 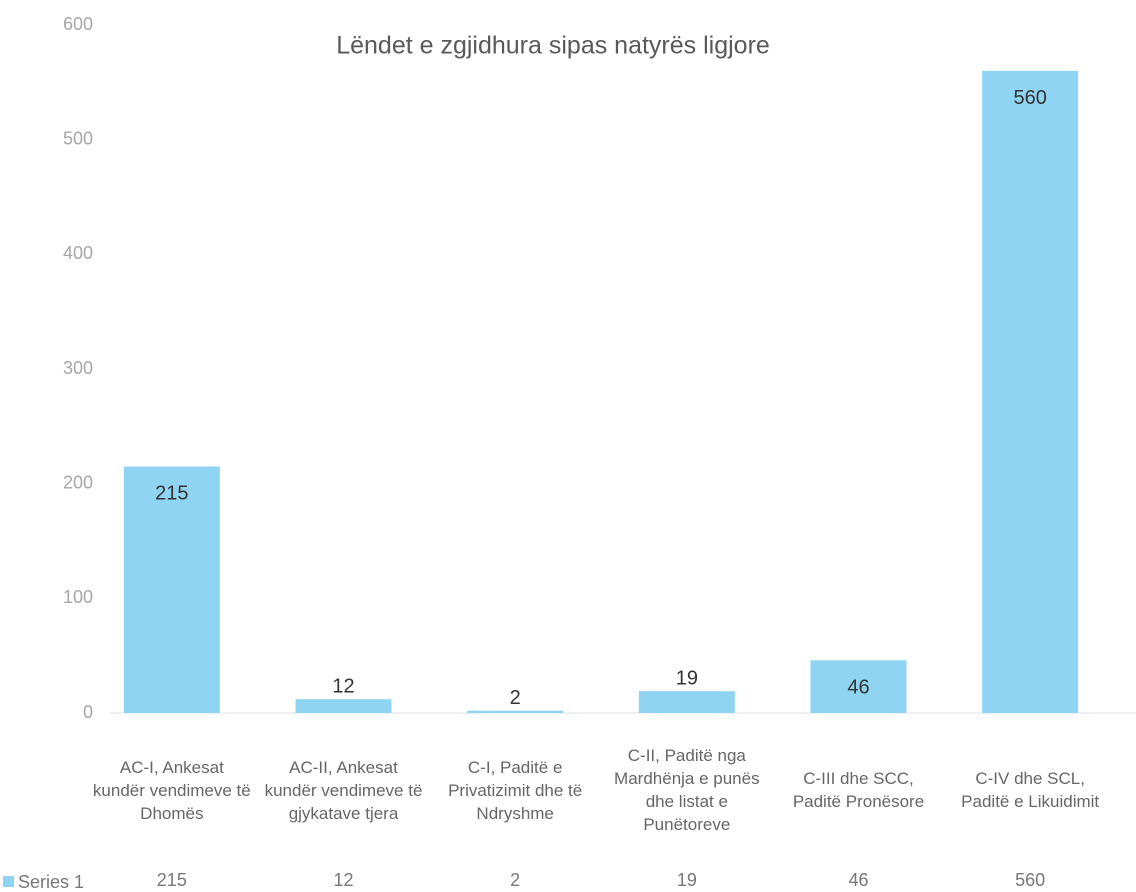 What do you see at coordinates (78, 482) in the screenshot?
I see `y-tick-label: 200` at bounding box center [78, 482].